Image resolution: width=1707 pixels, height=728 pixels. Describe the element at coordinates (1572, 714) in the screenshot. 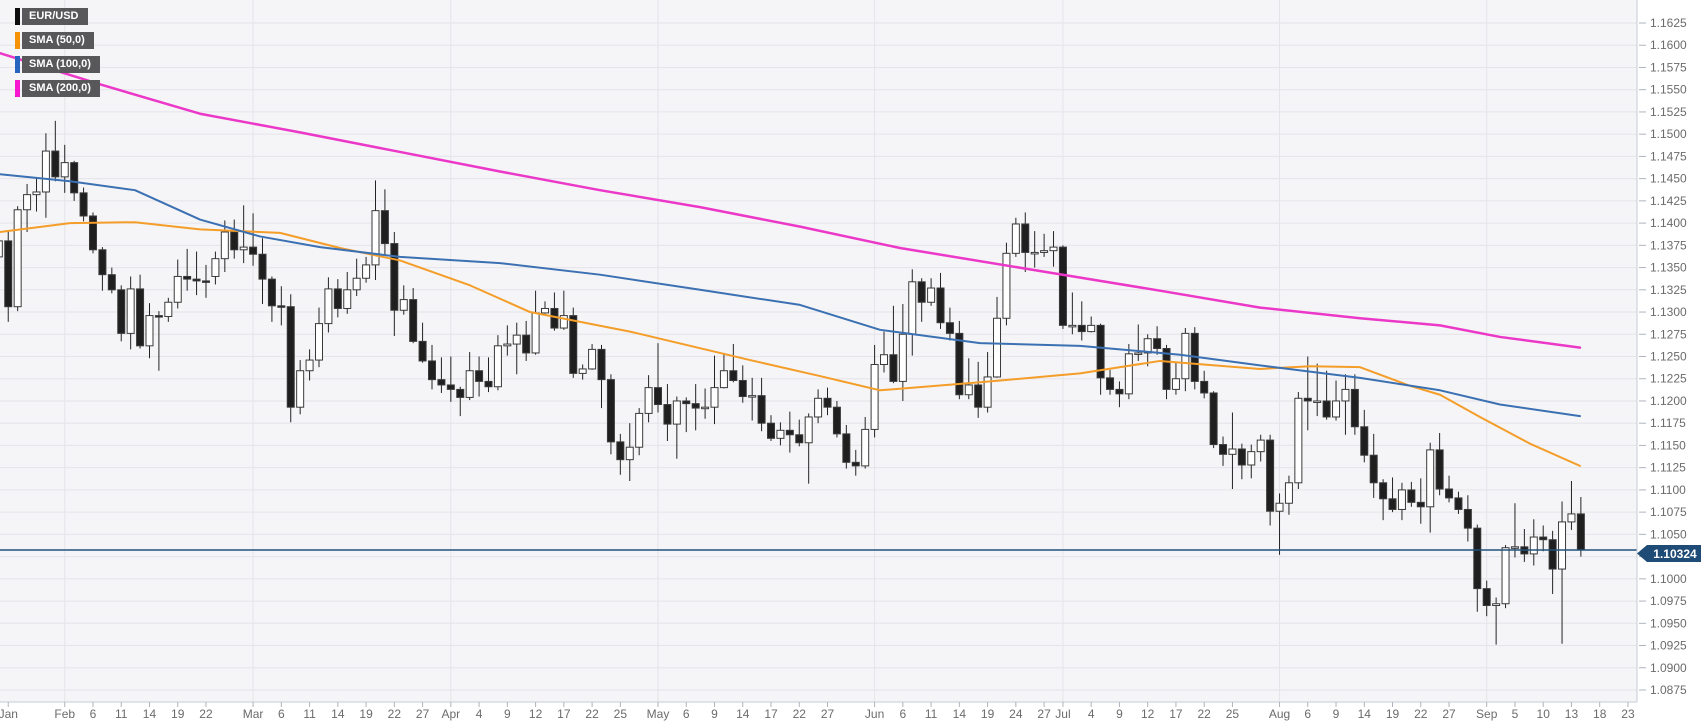

I see `x-axis-label: 13` at that location.